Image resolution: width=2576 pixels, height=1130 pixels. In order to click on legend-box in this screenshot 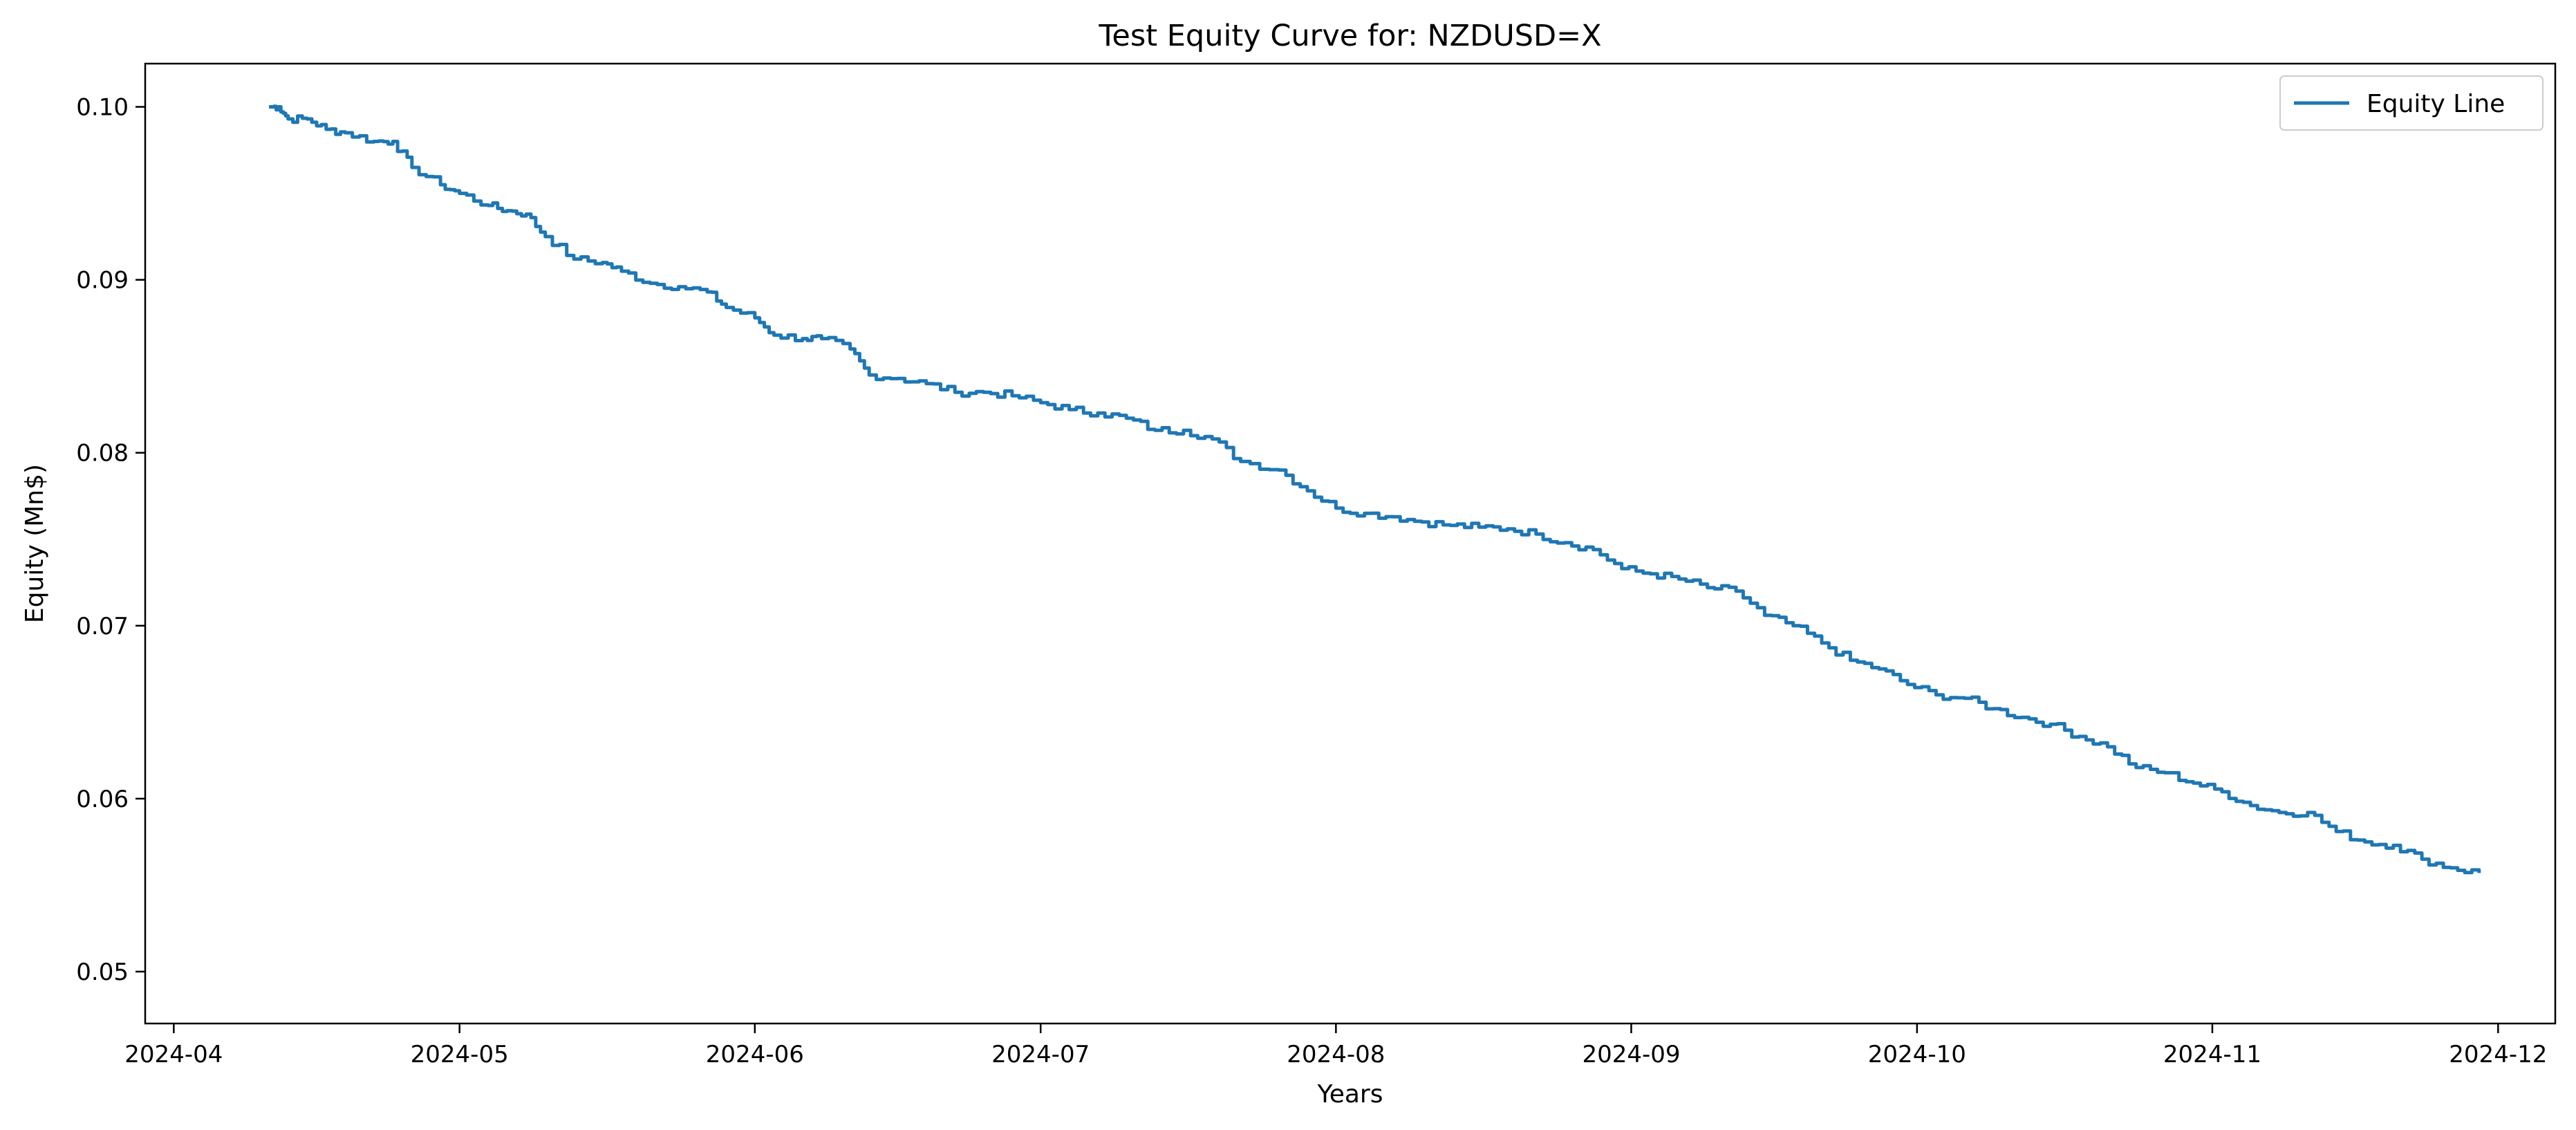, I will do `click(2411, 103)`.